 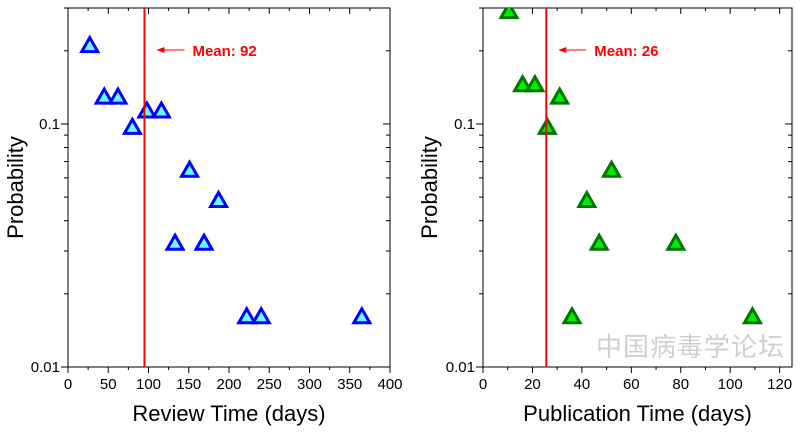 I want to click on x-tick-label: 200, so click(x=228, y=384).